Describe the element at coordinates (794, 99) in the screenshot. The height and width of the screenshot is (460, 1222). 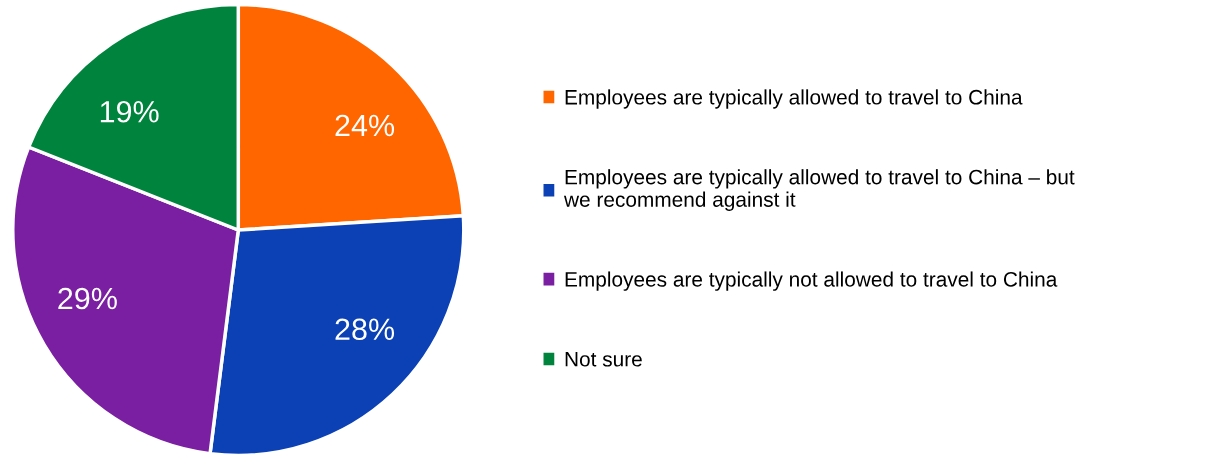
I see `legend-label: Employees are typically allowed to travel to China` at that location.